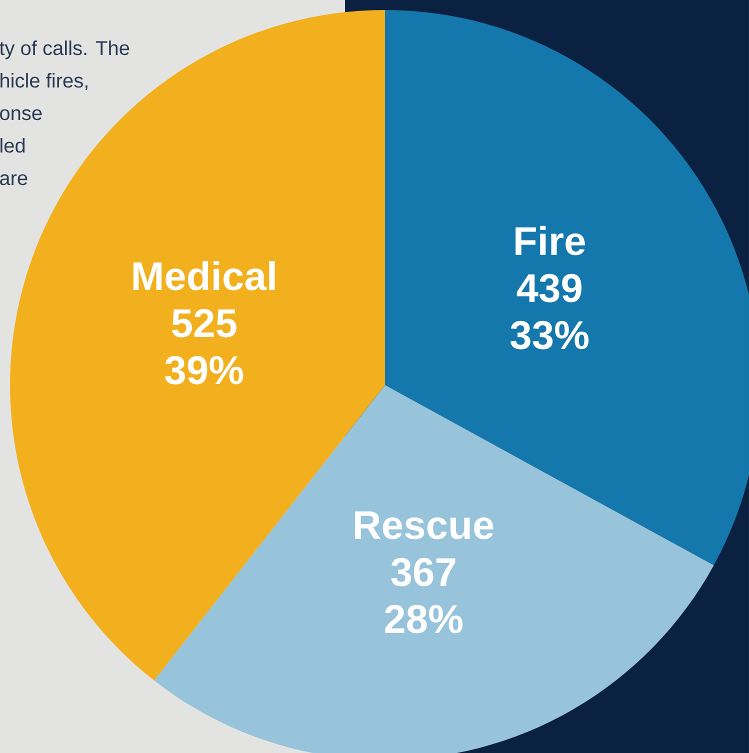 This screenshot has width=749, height=753. I want to click on text: are, so click(14, 180).